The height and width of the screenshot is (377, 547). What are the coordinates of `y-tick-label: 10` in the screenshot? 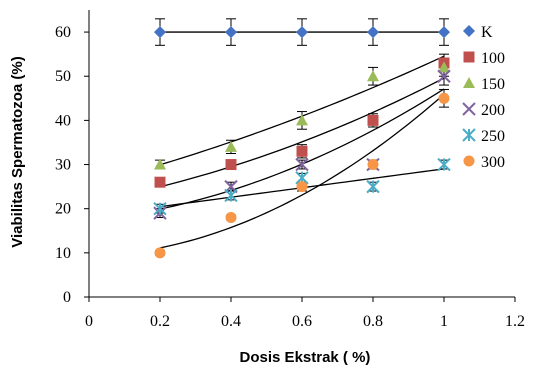 It's located at (63, 253).